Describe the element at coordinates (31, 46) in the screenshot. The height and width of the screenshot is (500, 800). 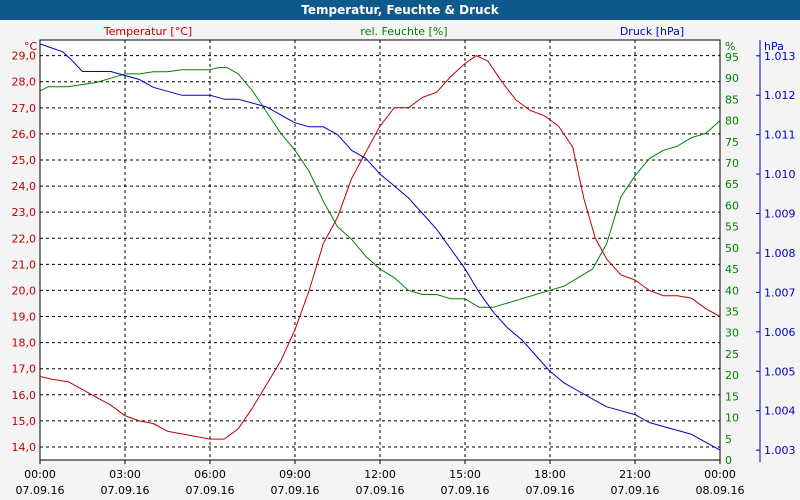
I see `temperature-unit-label: °C` at that location.